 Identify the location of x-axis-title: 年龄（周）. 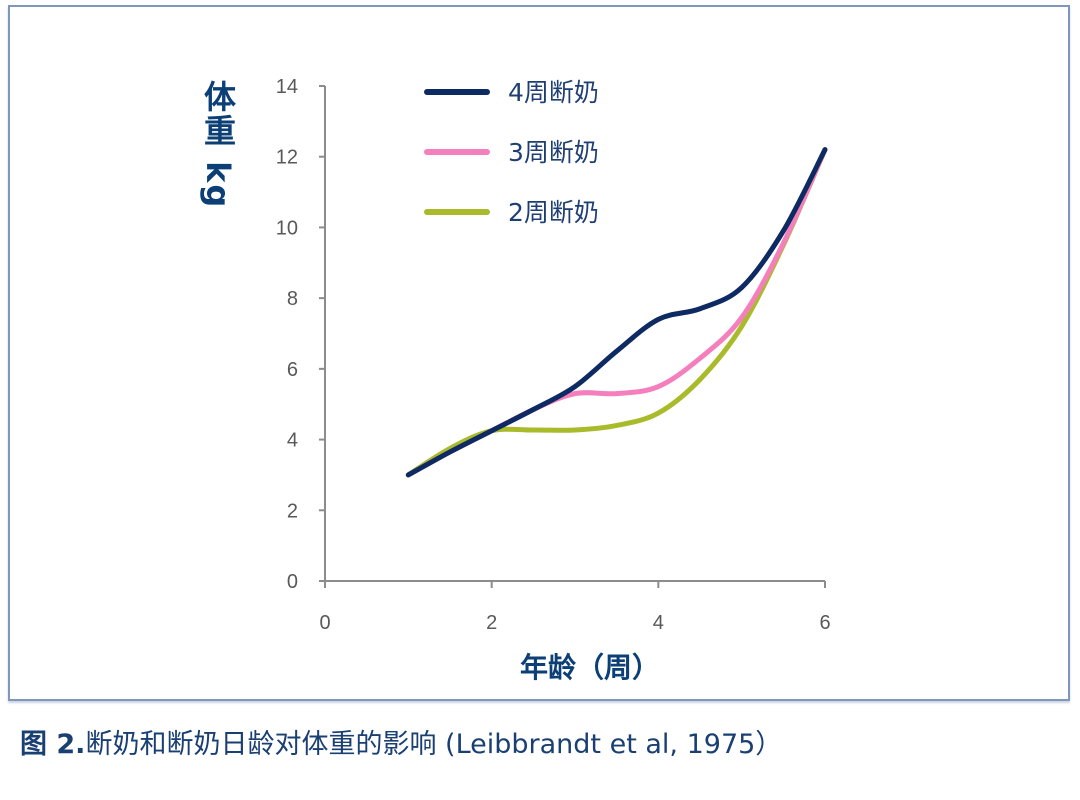
(590, 667).